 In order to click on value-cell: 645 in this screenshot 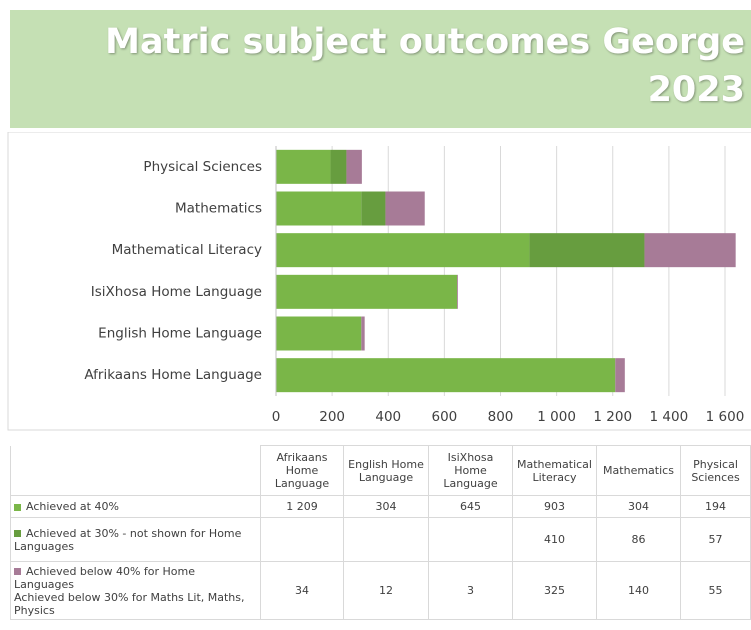, I will do `click(470, 506)`.